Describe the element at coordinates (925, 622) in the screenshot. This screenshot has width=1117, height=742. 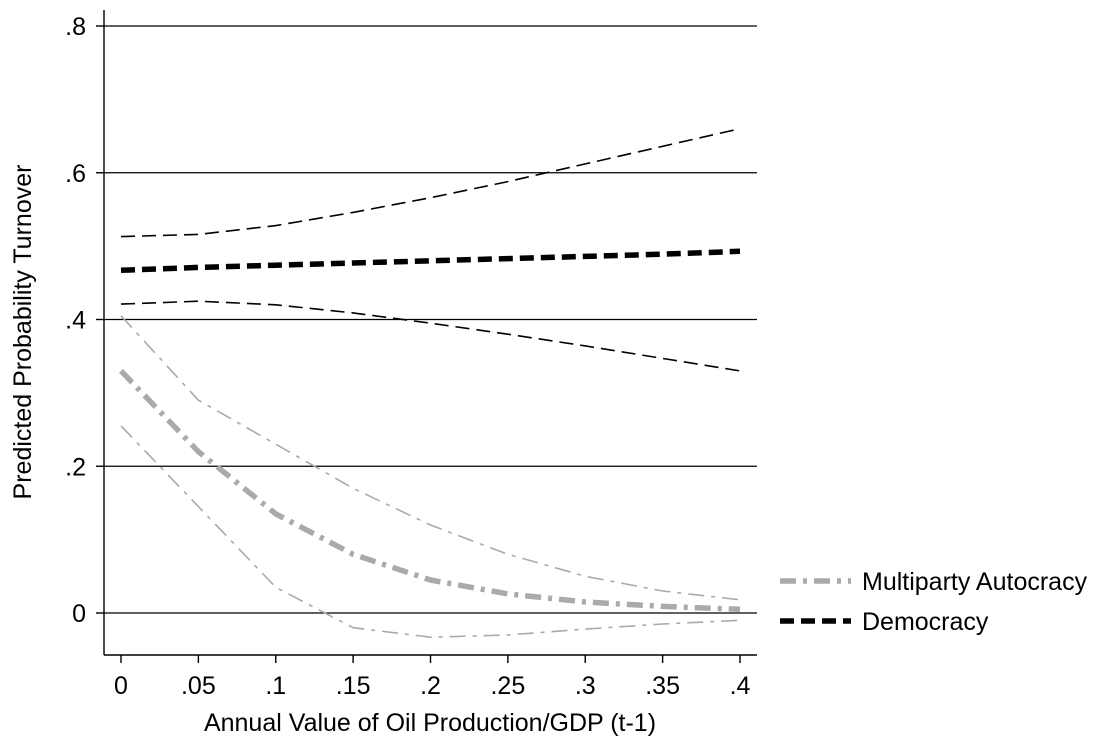
I see `legend-label: Democracy` at that location.